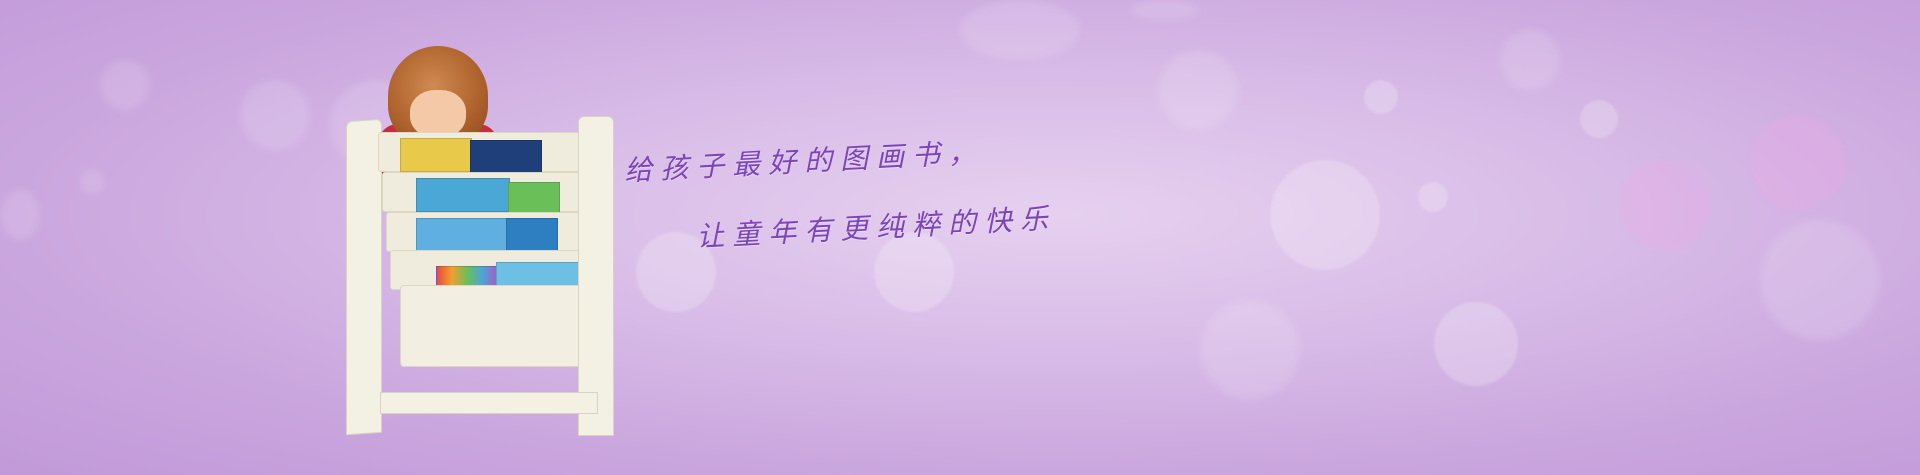 The width and height of the screenshot is (1920, 475). Describe the element at coordinates (496, 326) in the screenshot. I see `shelf-bottom-sling` at that location.